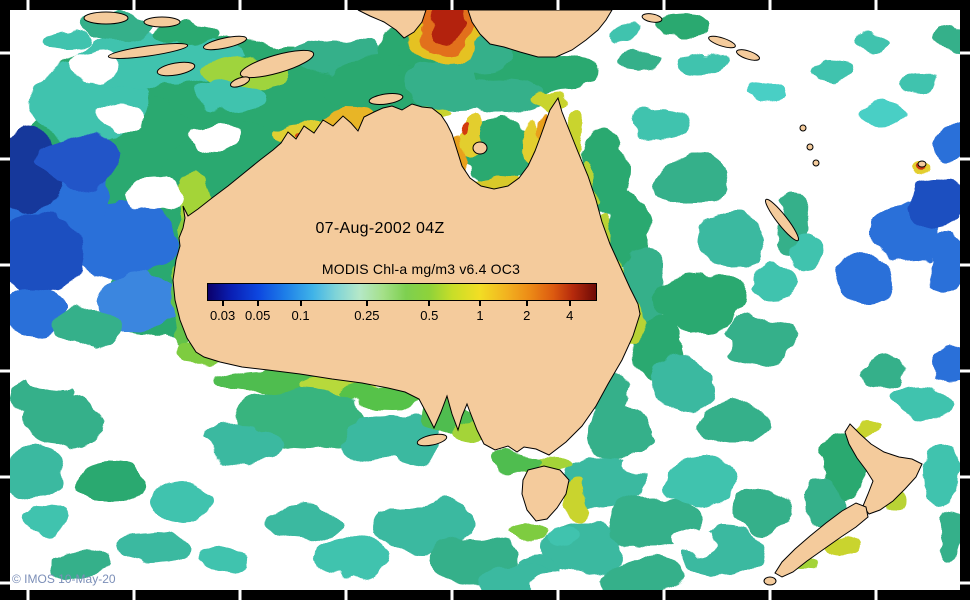 The height and width of the screenshot is (600, 970). What do you see at coordinates (480, 315) in the screenshot?
I see `colorbar-tick-label: 1` at bounding box center [480, 315].